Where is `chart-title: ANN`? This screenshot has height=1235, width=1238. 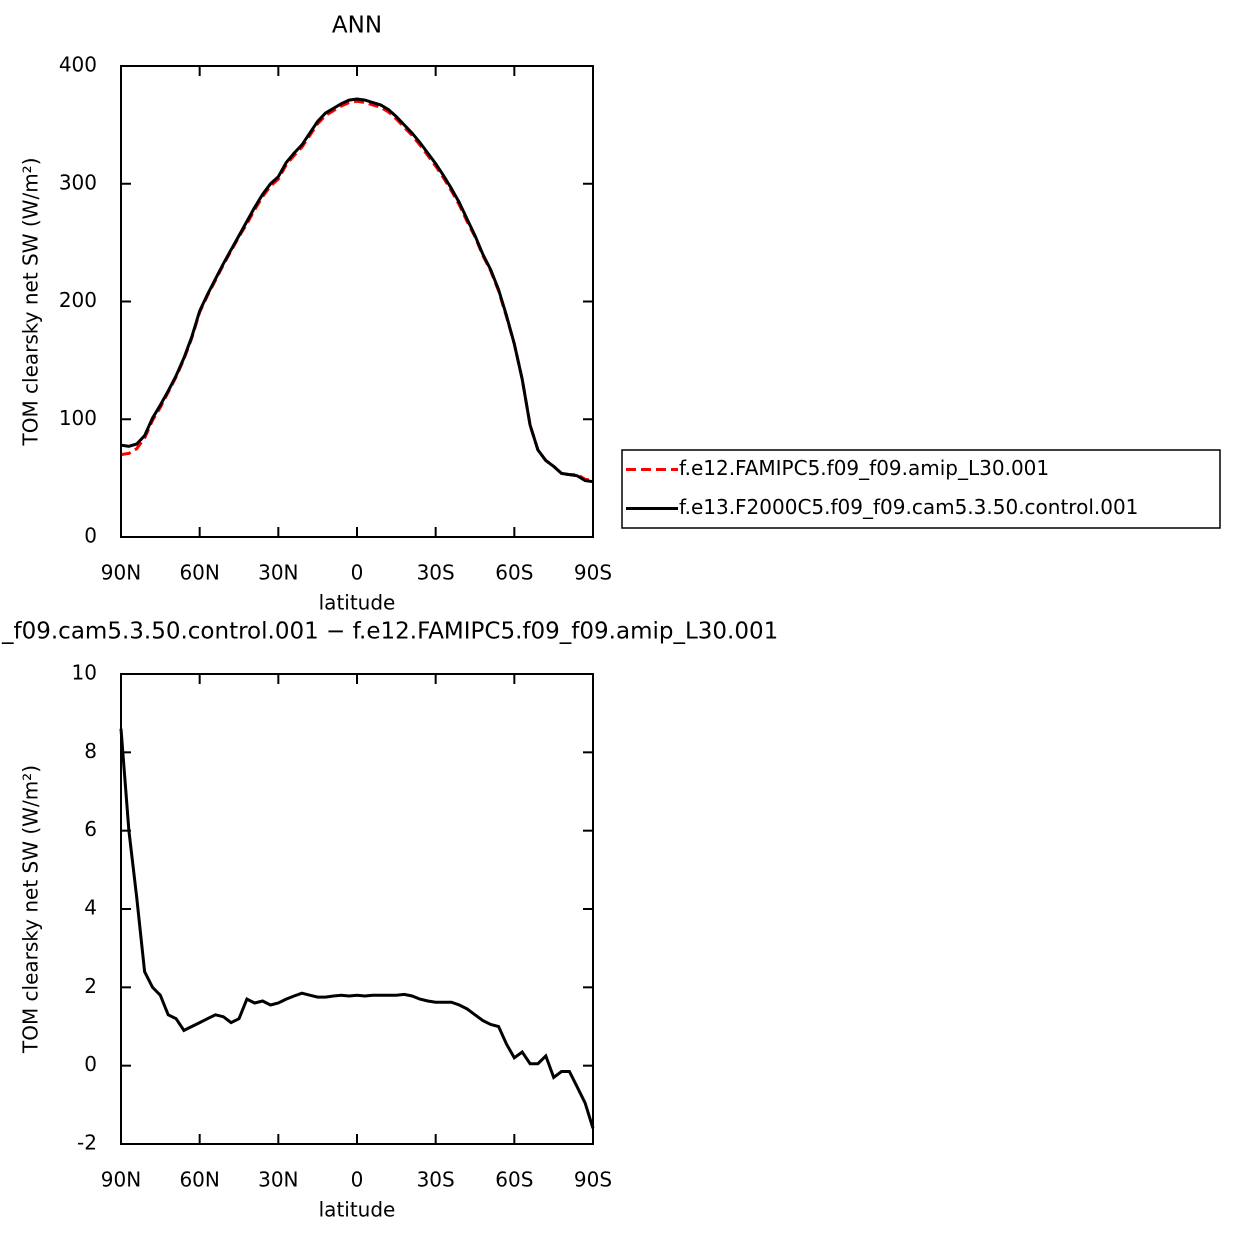
chart-title: ANN is located at coordinates (357, 26).